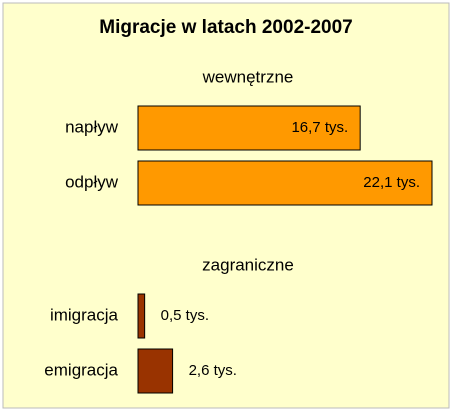 The image size is (453, 412). I want to click on chart-title: Migracje w latach 2002-2007, so click(225, 27).